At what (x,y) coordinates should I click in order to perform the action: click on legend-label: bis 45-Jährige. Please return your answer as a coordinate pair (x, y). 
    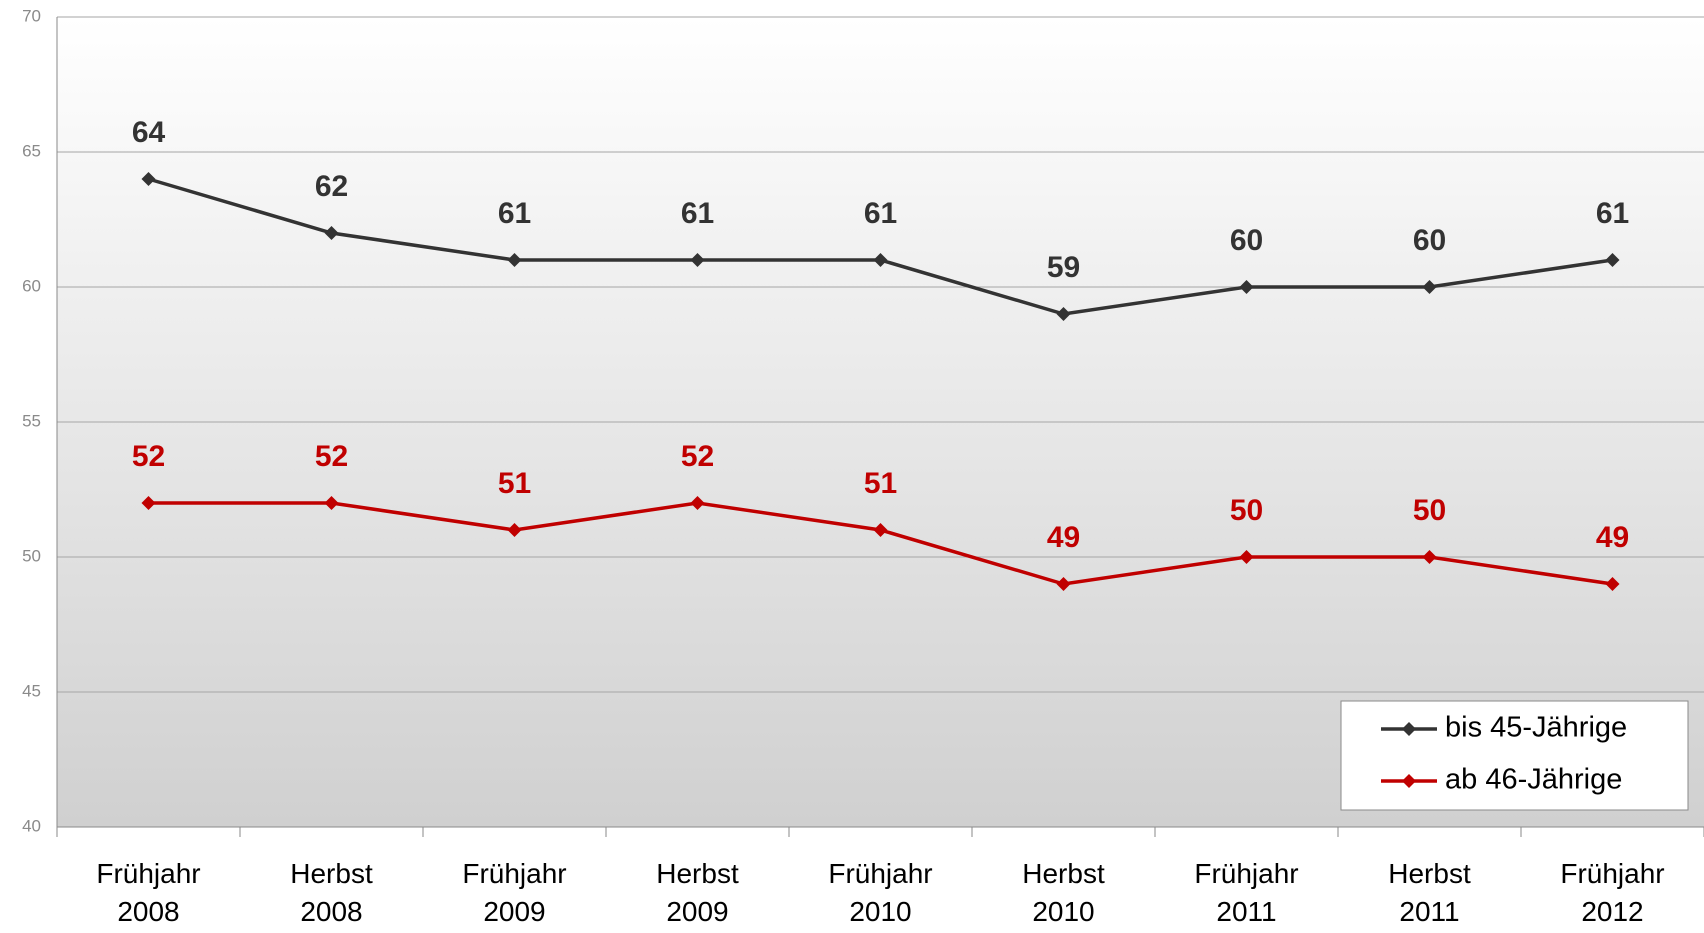
    Looking at the image, I should click on (1536, 728).